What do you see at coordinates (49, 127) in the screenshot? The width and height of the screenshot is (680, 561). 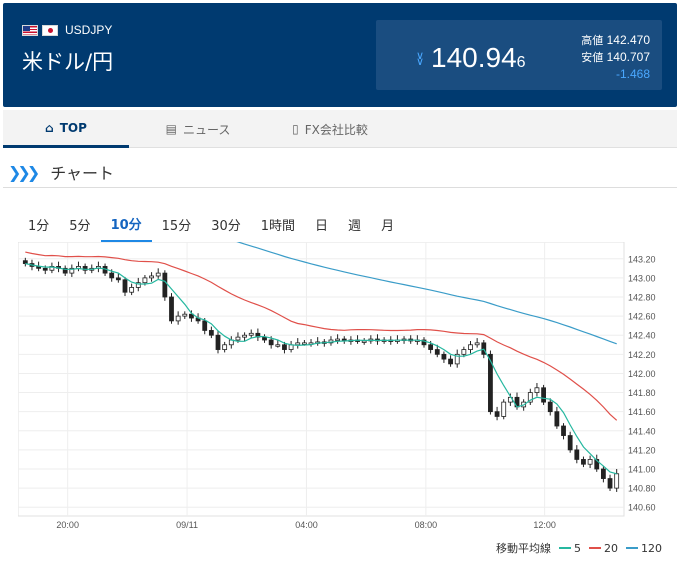 I see `home-icon: ⌂` at bounding box center [49, 127].